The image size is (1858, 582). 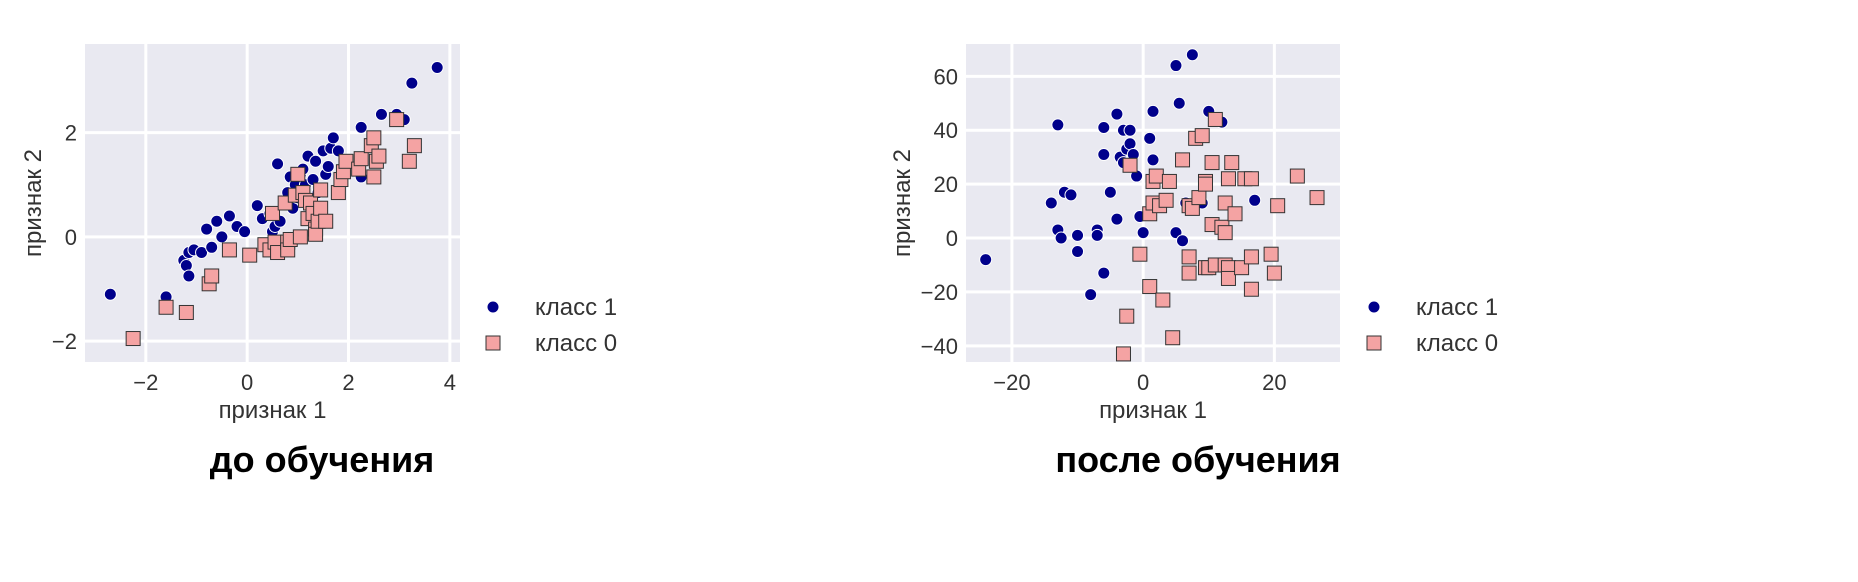 I want to click on y-tick-label: 2, so click(x=71, y=133).